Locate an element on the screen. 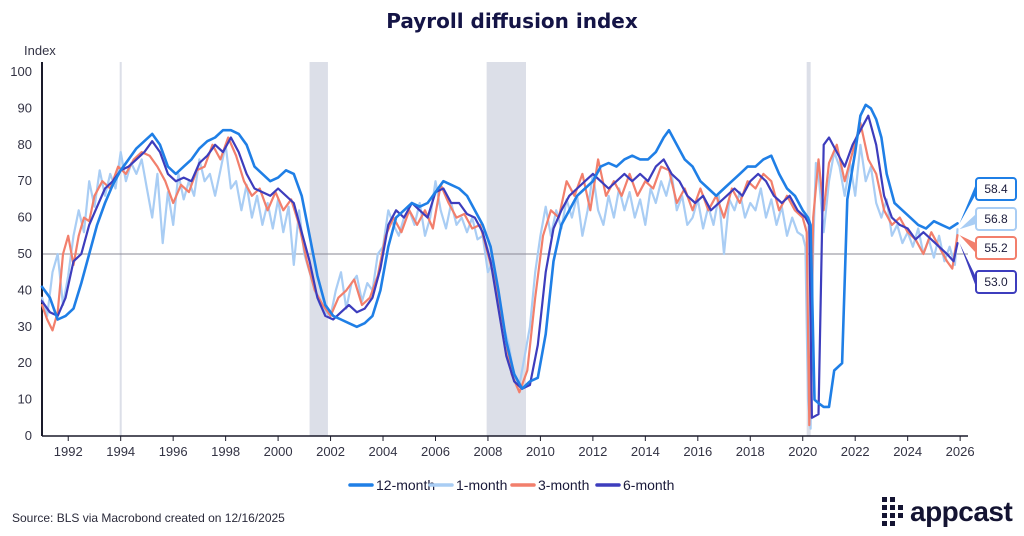  legend-label-3-month: 3-month is located at coordinates (563, 485).